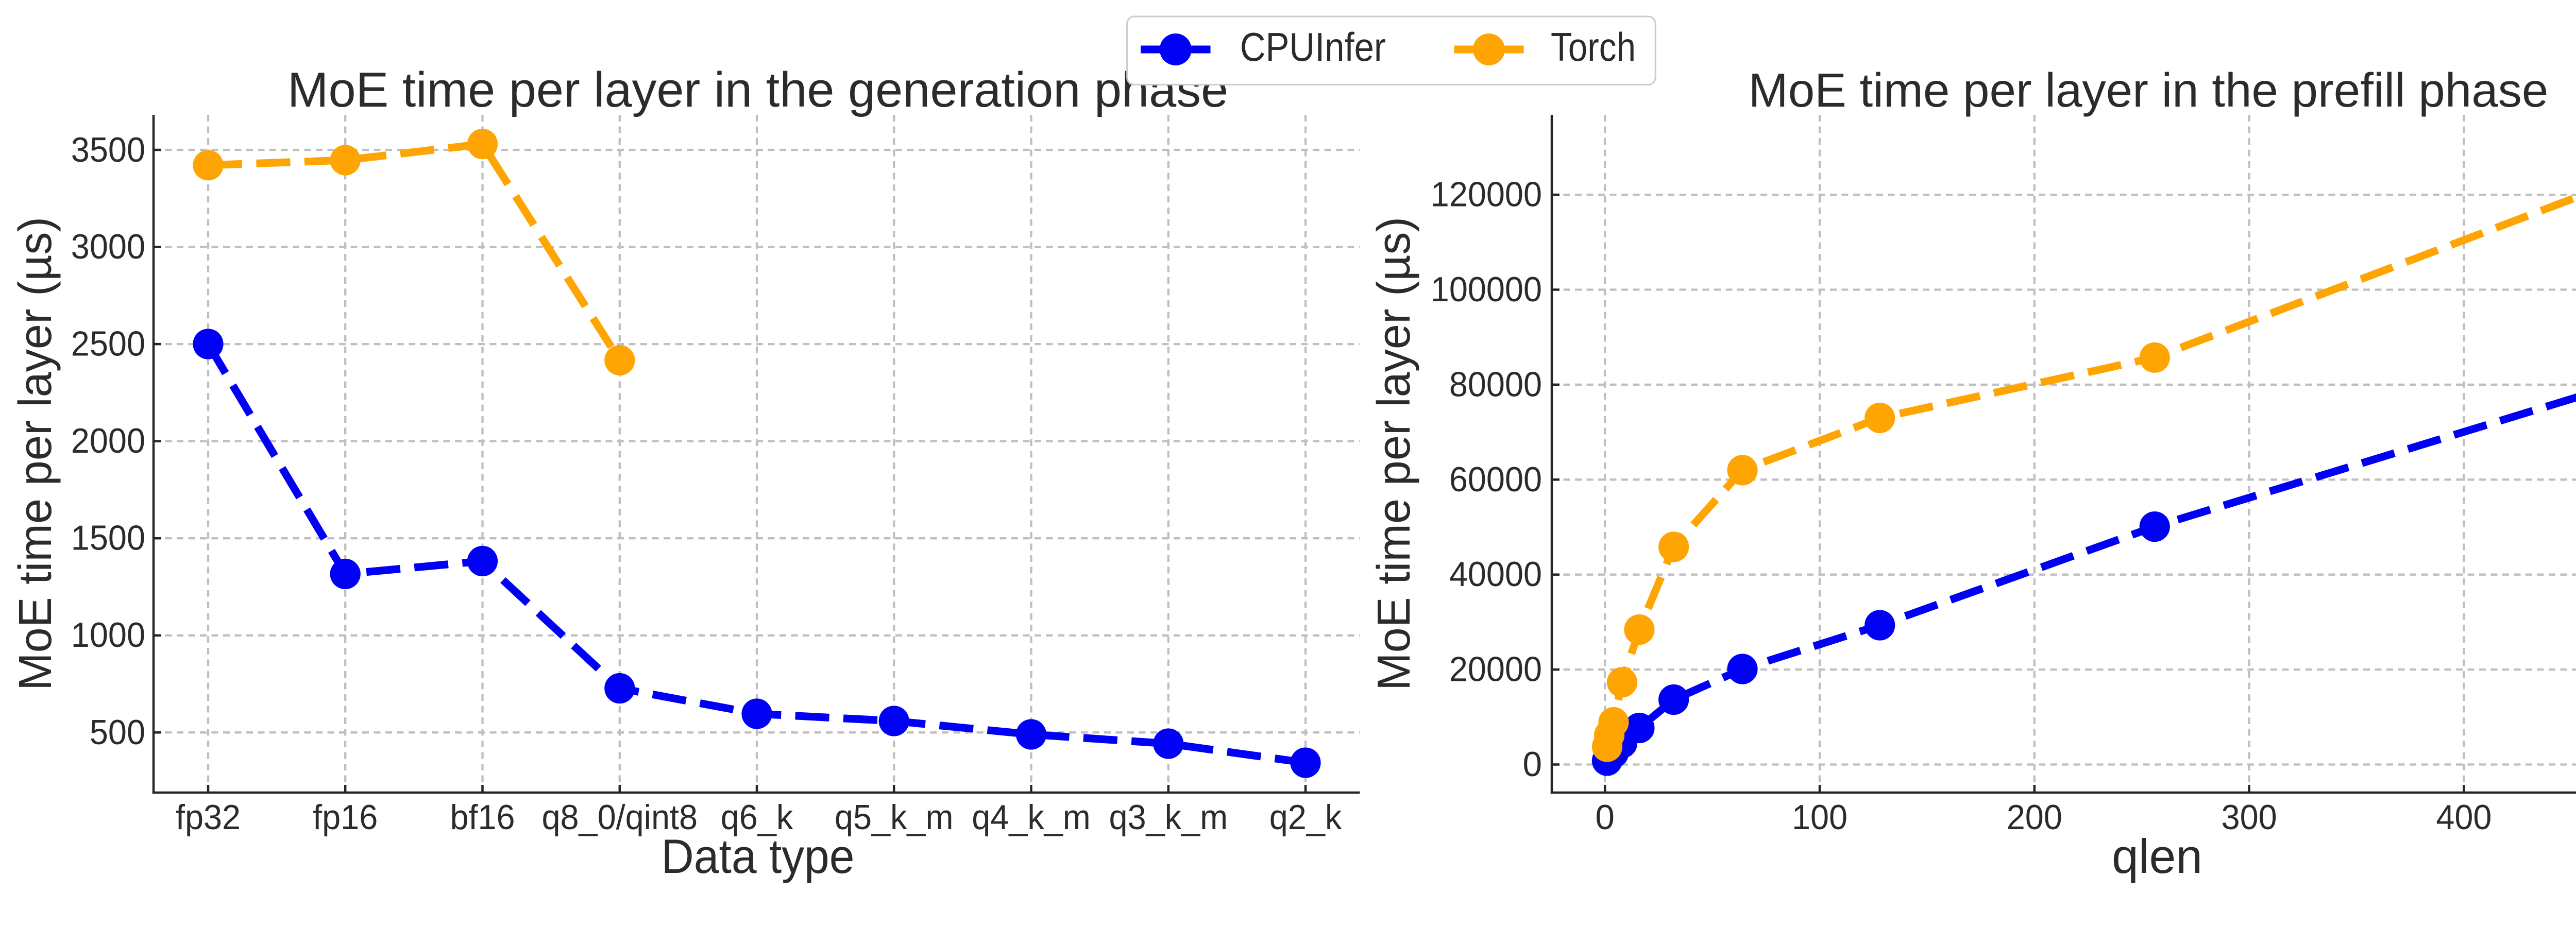 This screenshot has height=927, width=2576. What do you see at coordinates (482, 817) in the screenshot?
I see `svg-text: bf16` at bounding box center [482, 817].